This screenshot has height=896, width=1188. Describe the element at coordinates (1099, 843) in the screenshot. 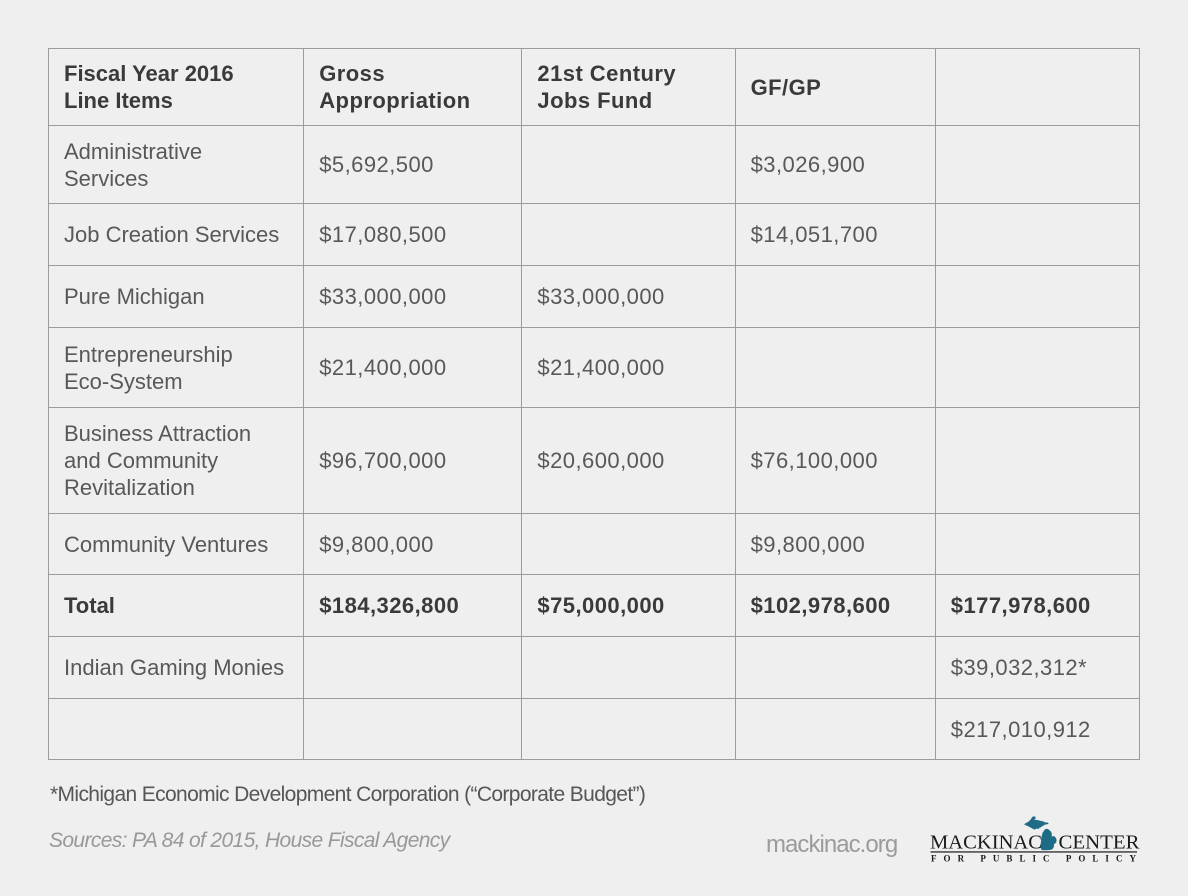

I see `svg-text: CENTER` at that location.